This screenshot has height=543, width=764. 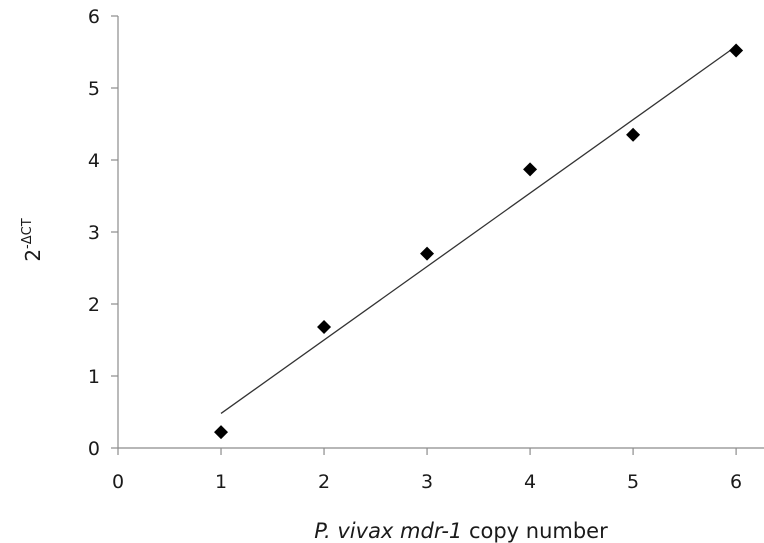 I want to click on y-axis-title-base: 2, so click(x=33, y=255).